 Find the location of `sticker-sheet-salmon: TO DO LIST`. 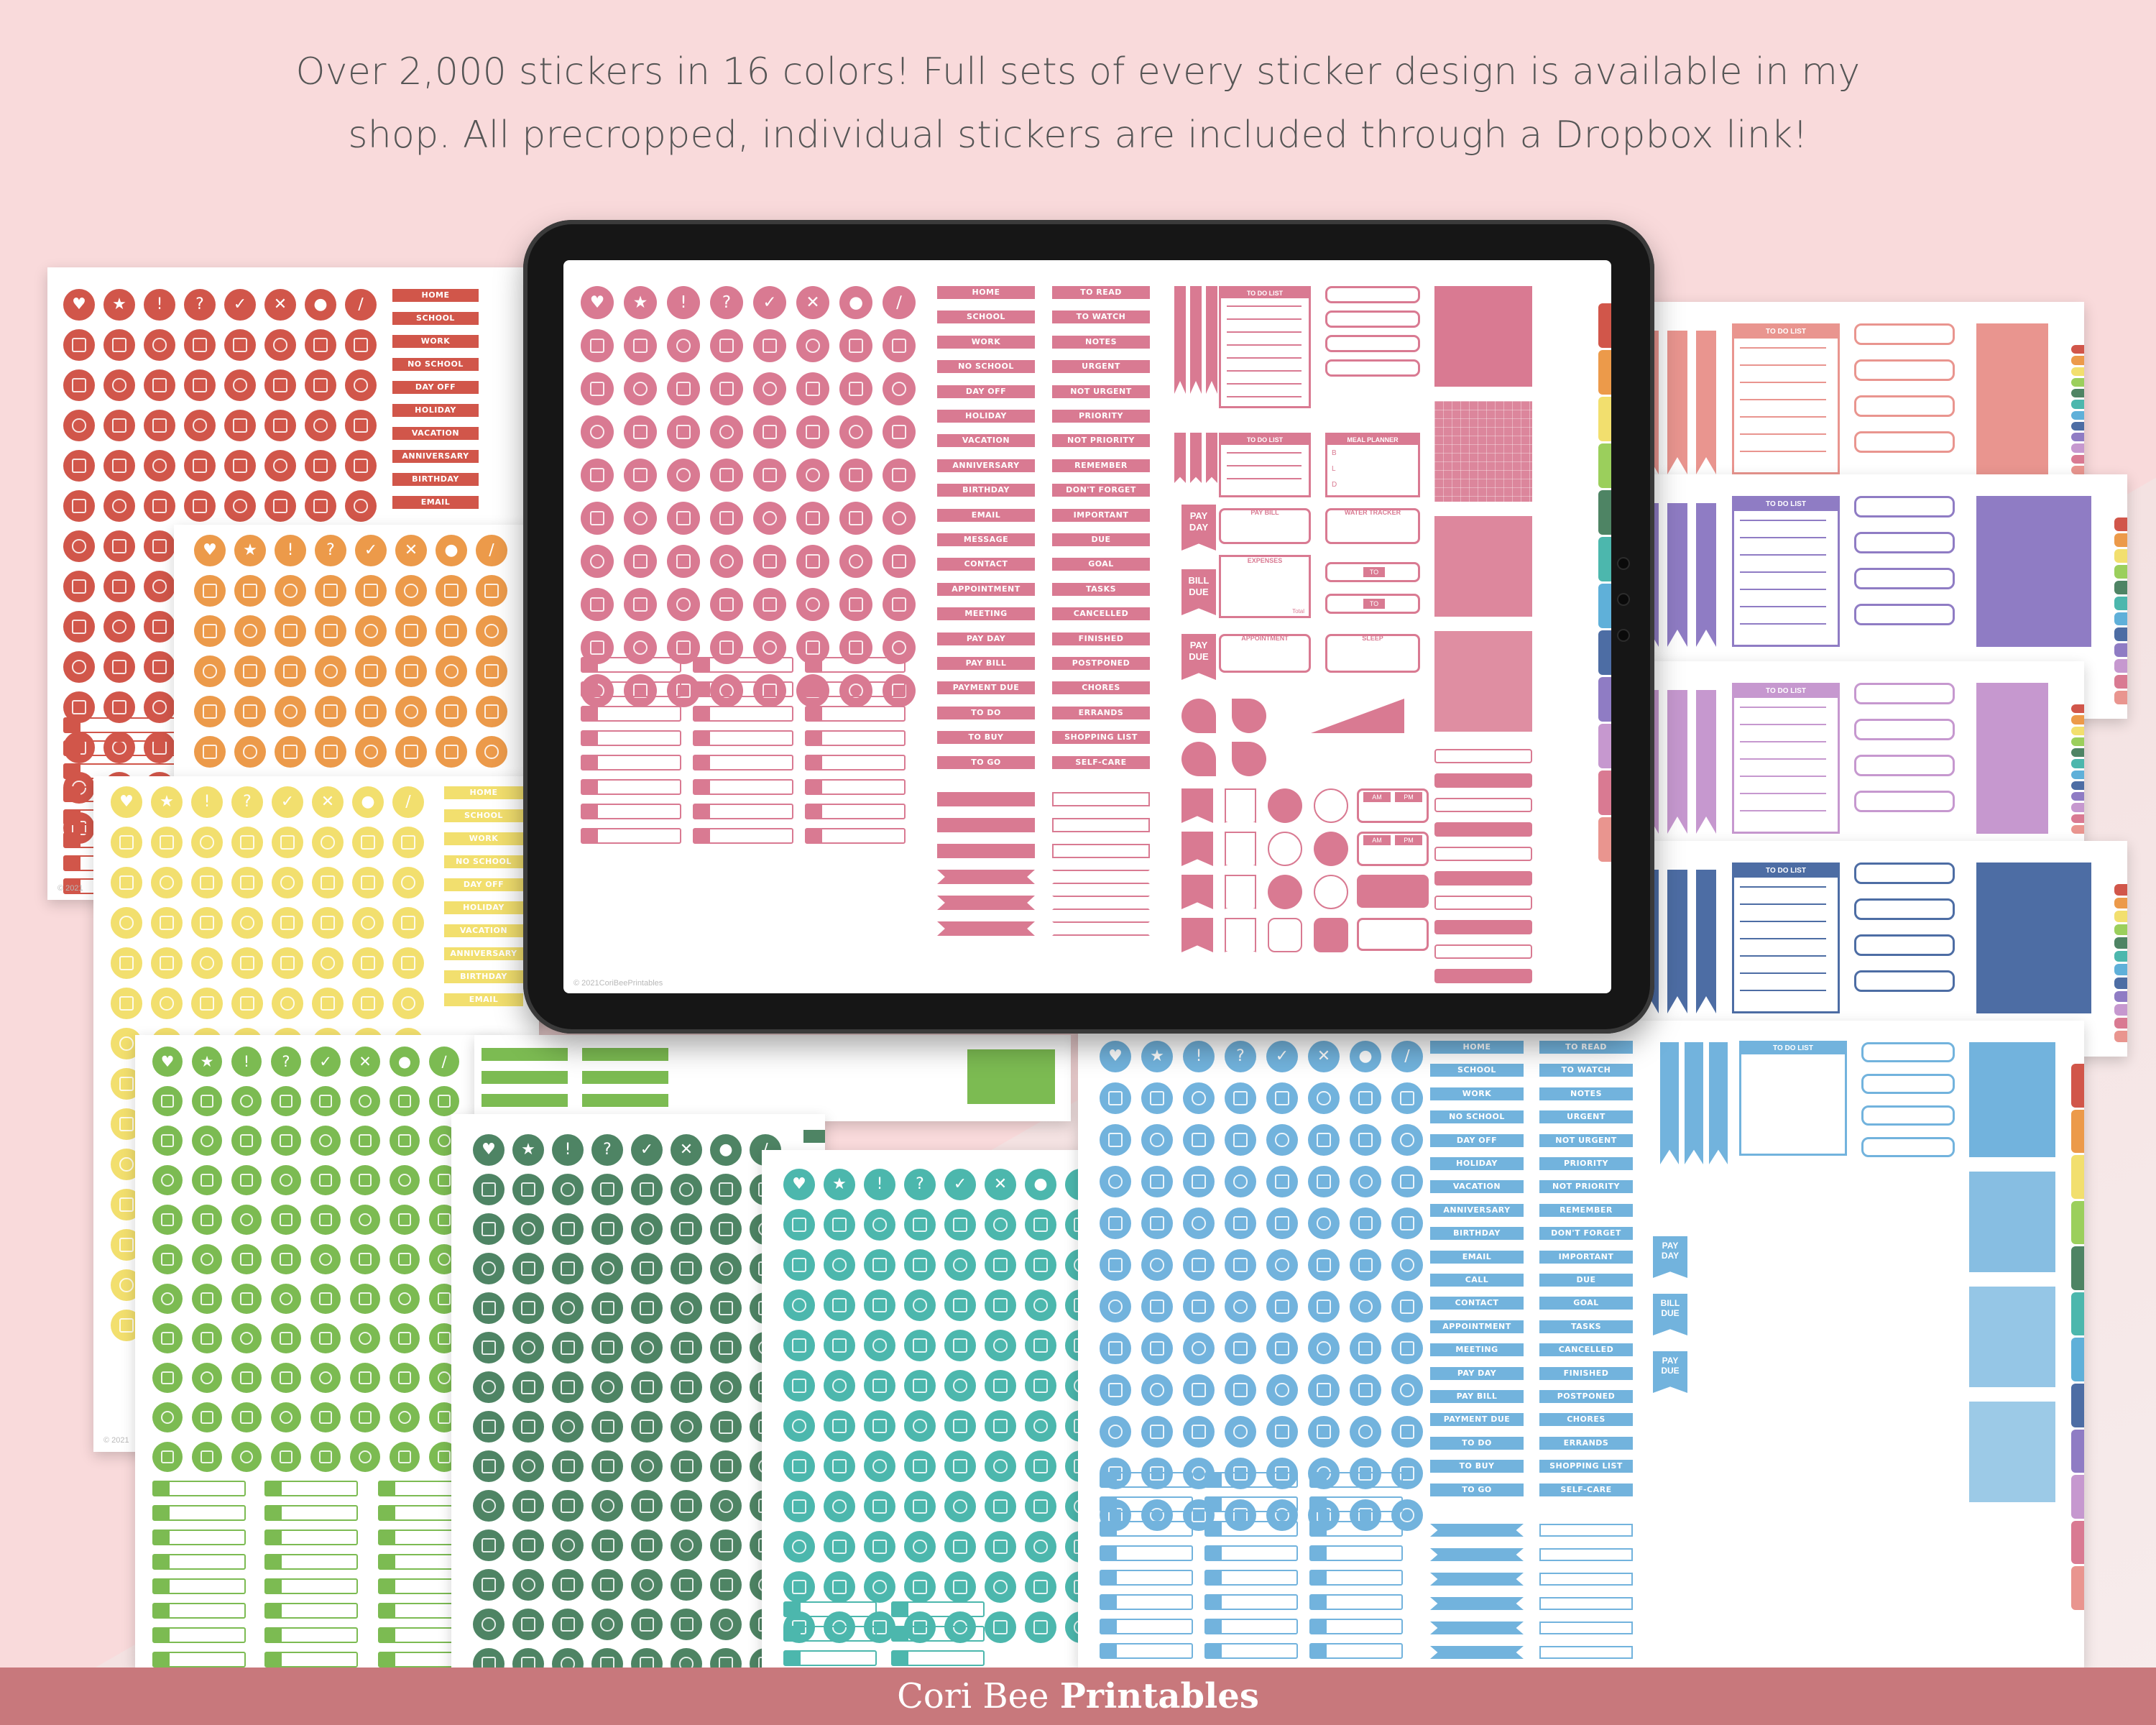

sticker-sheet-salmon: TO DO LIST is located at coordinates (1847, 395).